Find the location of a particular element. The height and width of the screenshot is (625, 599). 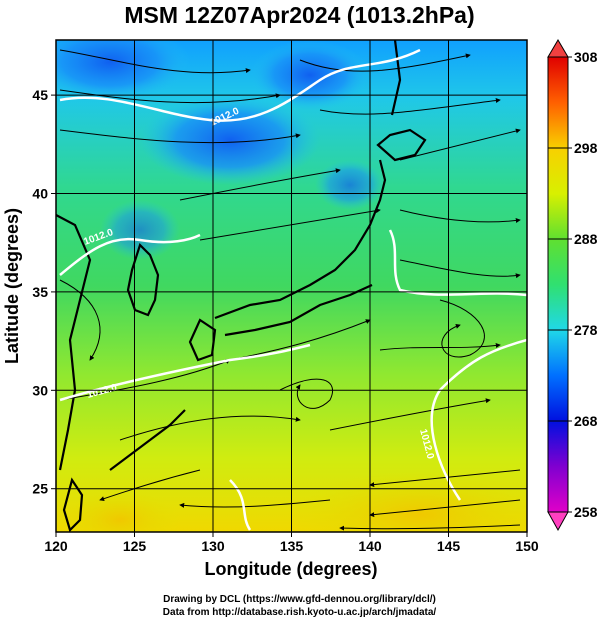

china-coast is located at coordinates (74, 342).